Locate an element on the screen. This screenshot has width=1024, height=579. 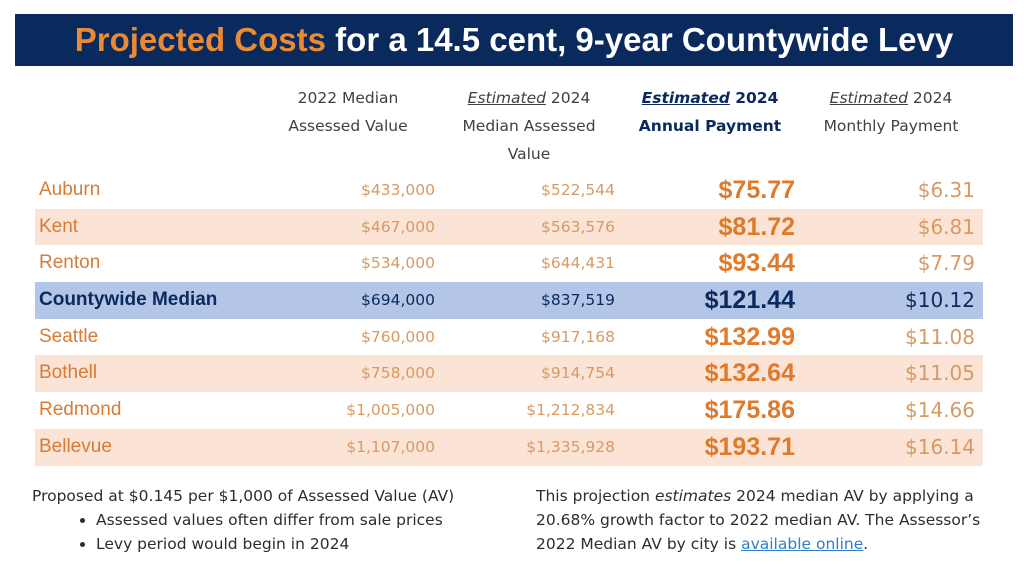
available-online-link: available online is located at coordinates (802, 544).